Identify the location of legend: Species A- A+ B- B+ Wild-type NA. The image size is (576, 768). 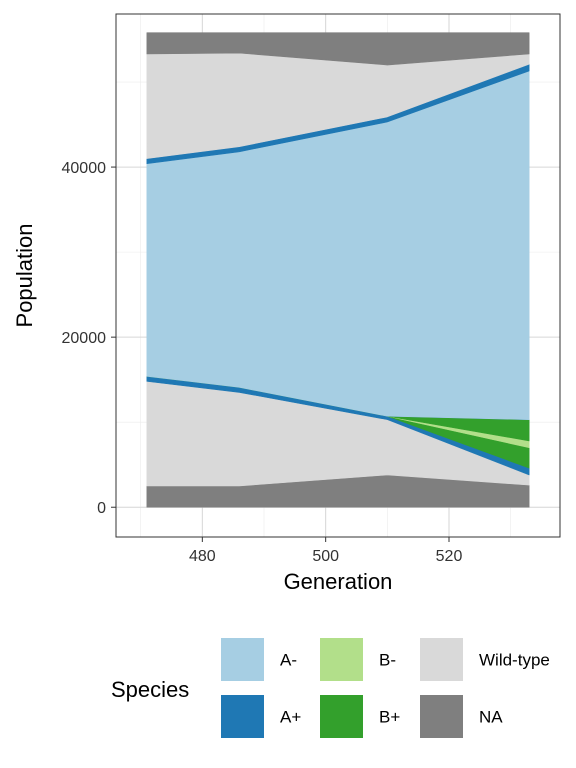
(330, 688).